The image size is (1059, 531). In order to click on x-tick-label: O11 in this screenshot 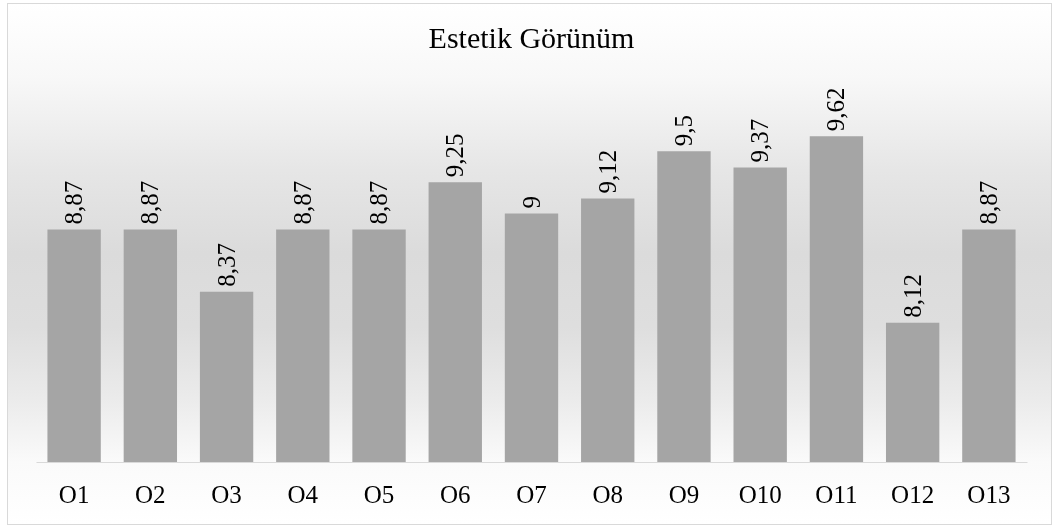, I will do `click(836, 494)`.